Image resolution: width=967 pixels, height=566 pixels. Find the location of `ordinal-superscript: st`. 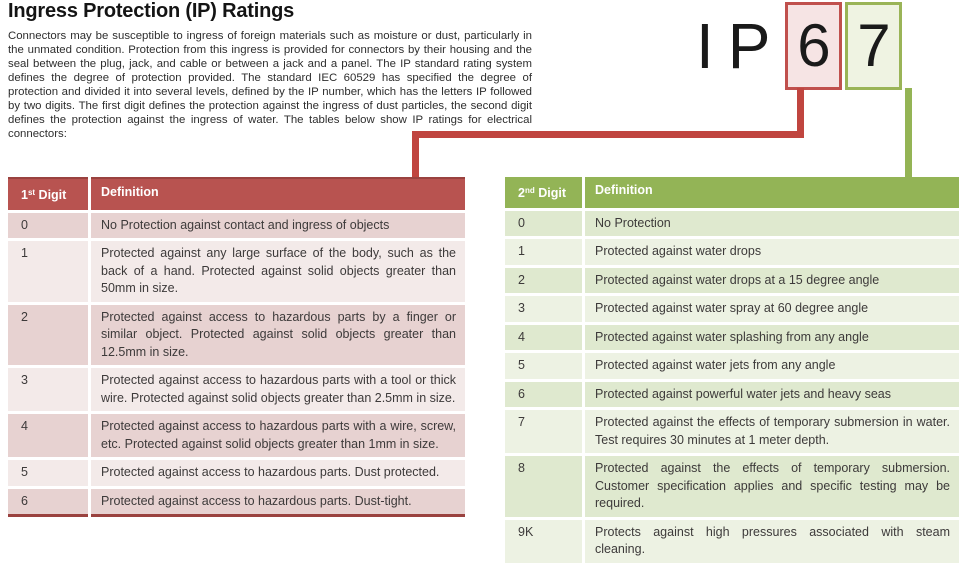

ordinal-superscript: st is located at coordinates (31, 192).